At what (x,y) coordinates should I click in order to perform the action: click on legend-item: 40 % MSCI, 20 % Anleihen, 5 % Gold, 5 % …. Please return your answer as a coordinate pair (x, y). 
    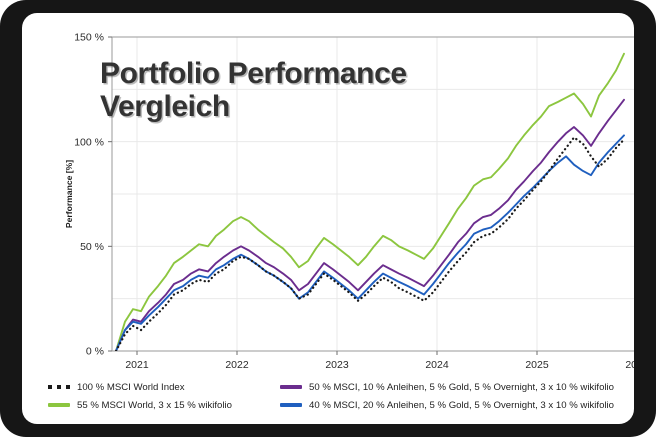
    Looking at the image, I should click on (457, 405).